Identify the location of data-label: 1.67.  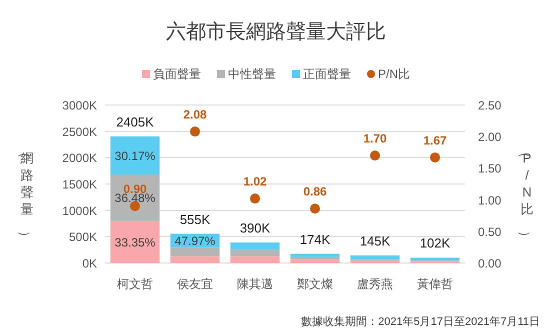
(435, 140).